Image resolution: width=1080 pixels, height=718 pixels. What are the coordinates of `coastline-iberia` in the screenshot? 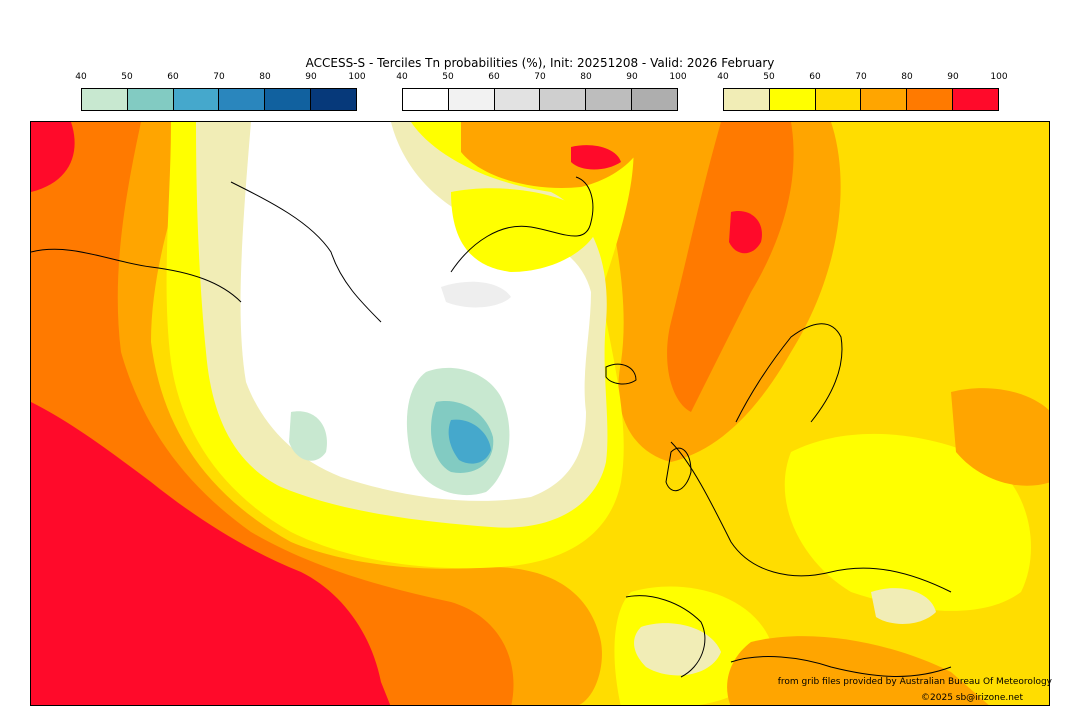 It's located at (665, 636).